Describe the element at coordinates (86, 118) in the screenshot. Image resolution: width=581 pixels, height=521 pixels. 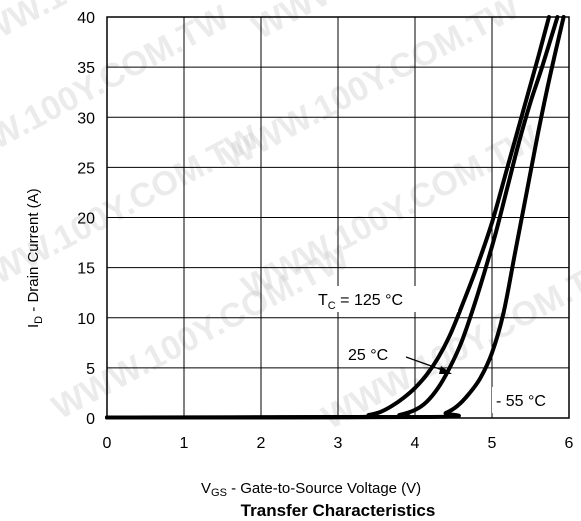
I see `y-tick-label: 30` at that location.